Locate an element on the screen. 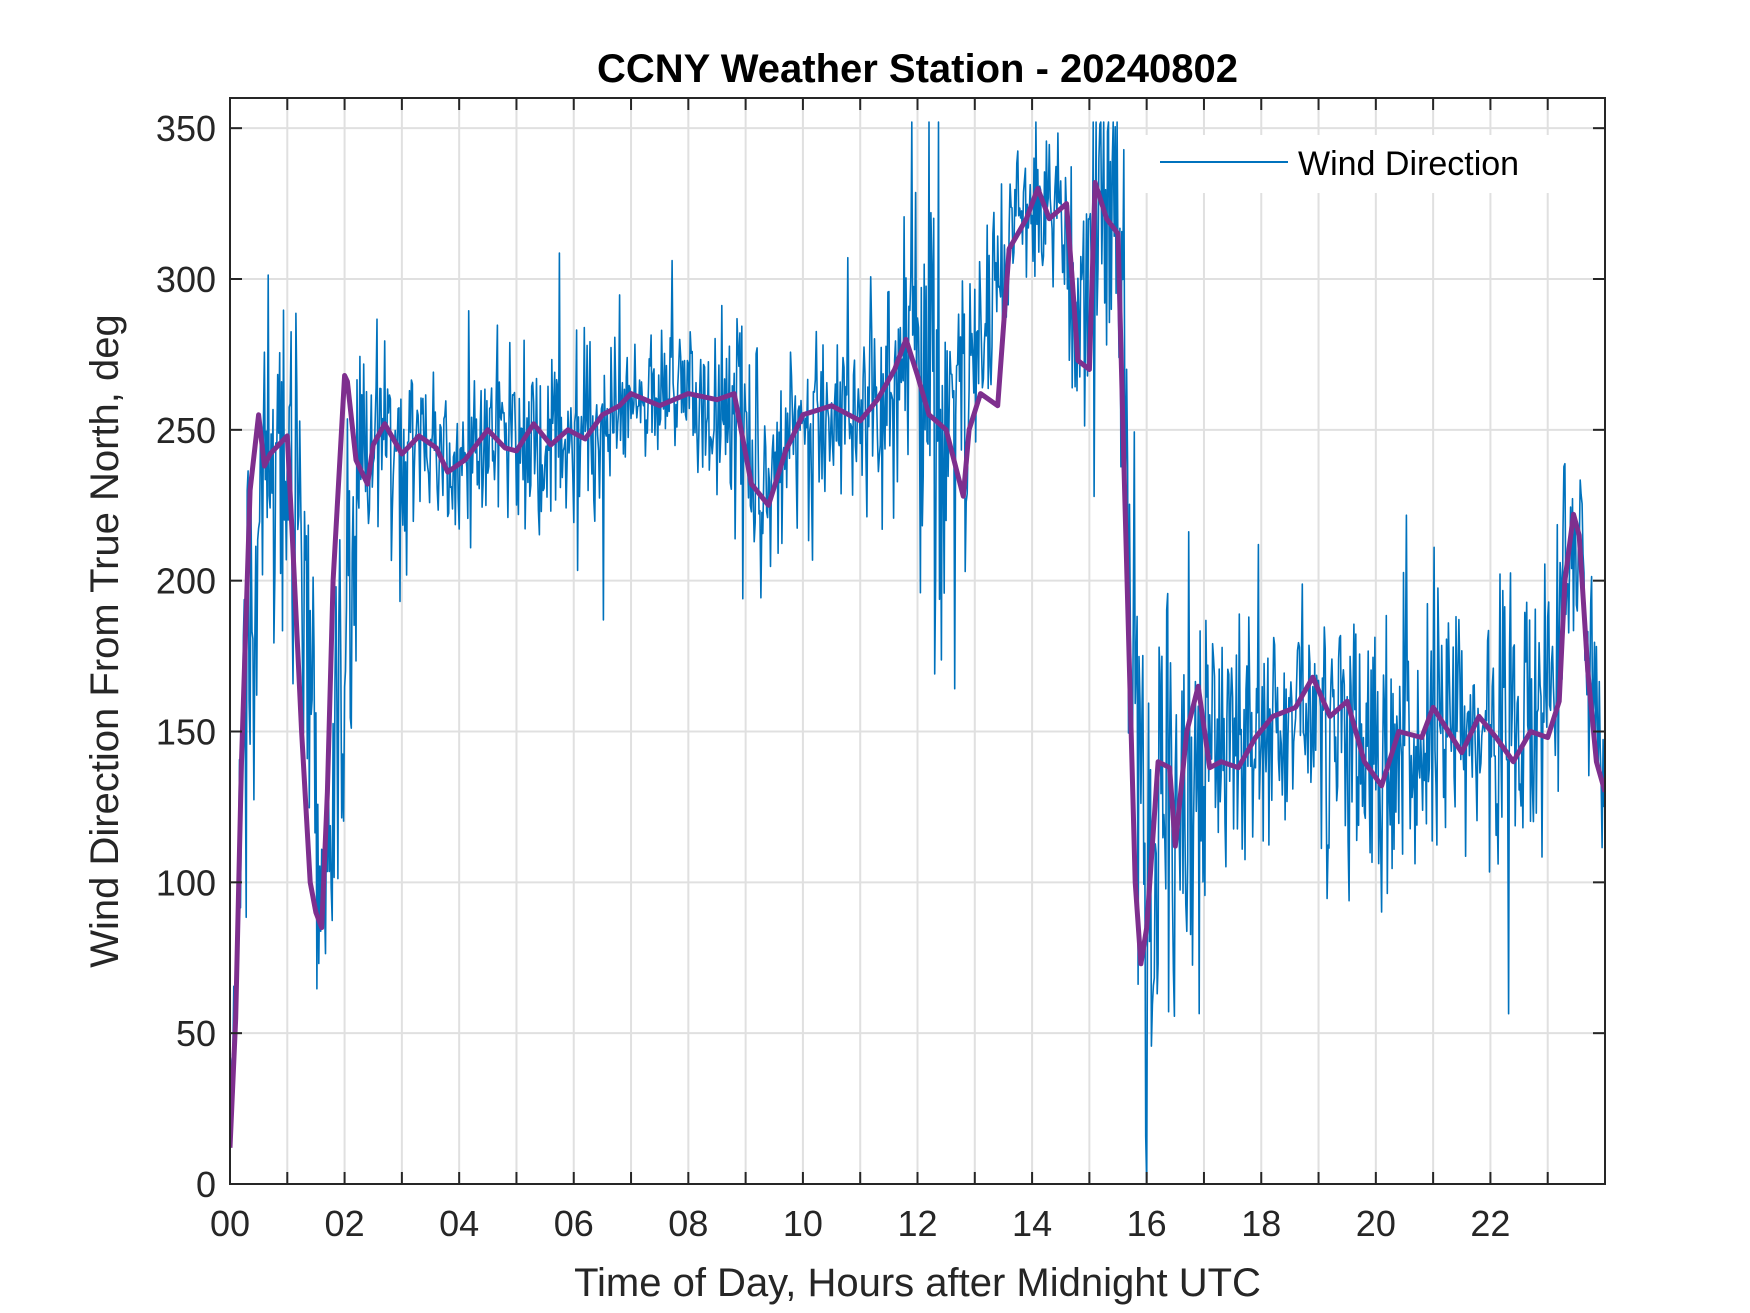 The height and width of the screenshot is (1313, 1750). chart-title: CCNY Weather Station - 20240802 is located at coordinates (917, 69).